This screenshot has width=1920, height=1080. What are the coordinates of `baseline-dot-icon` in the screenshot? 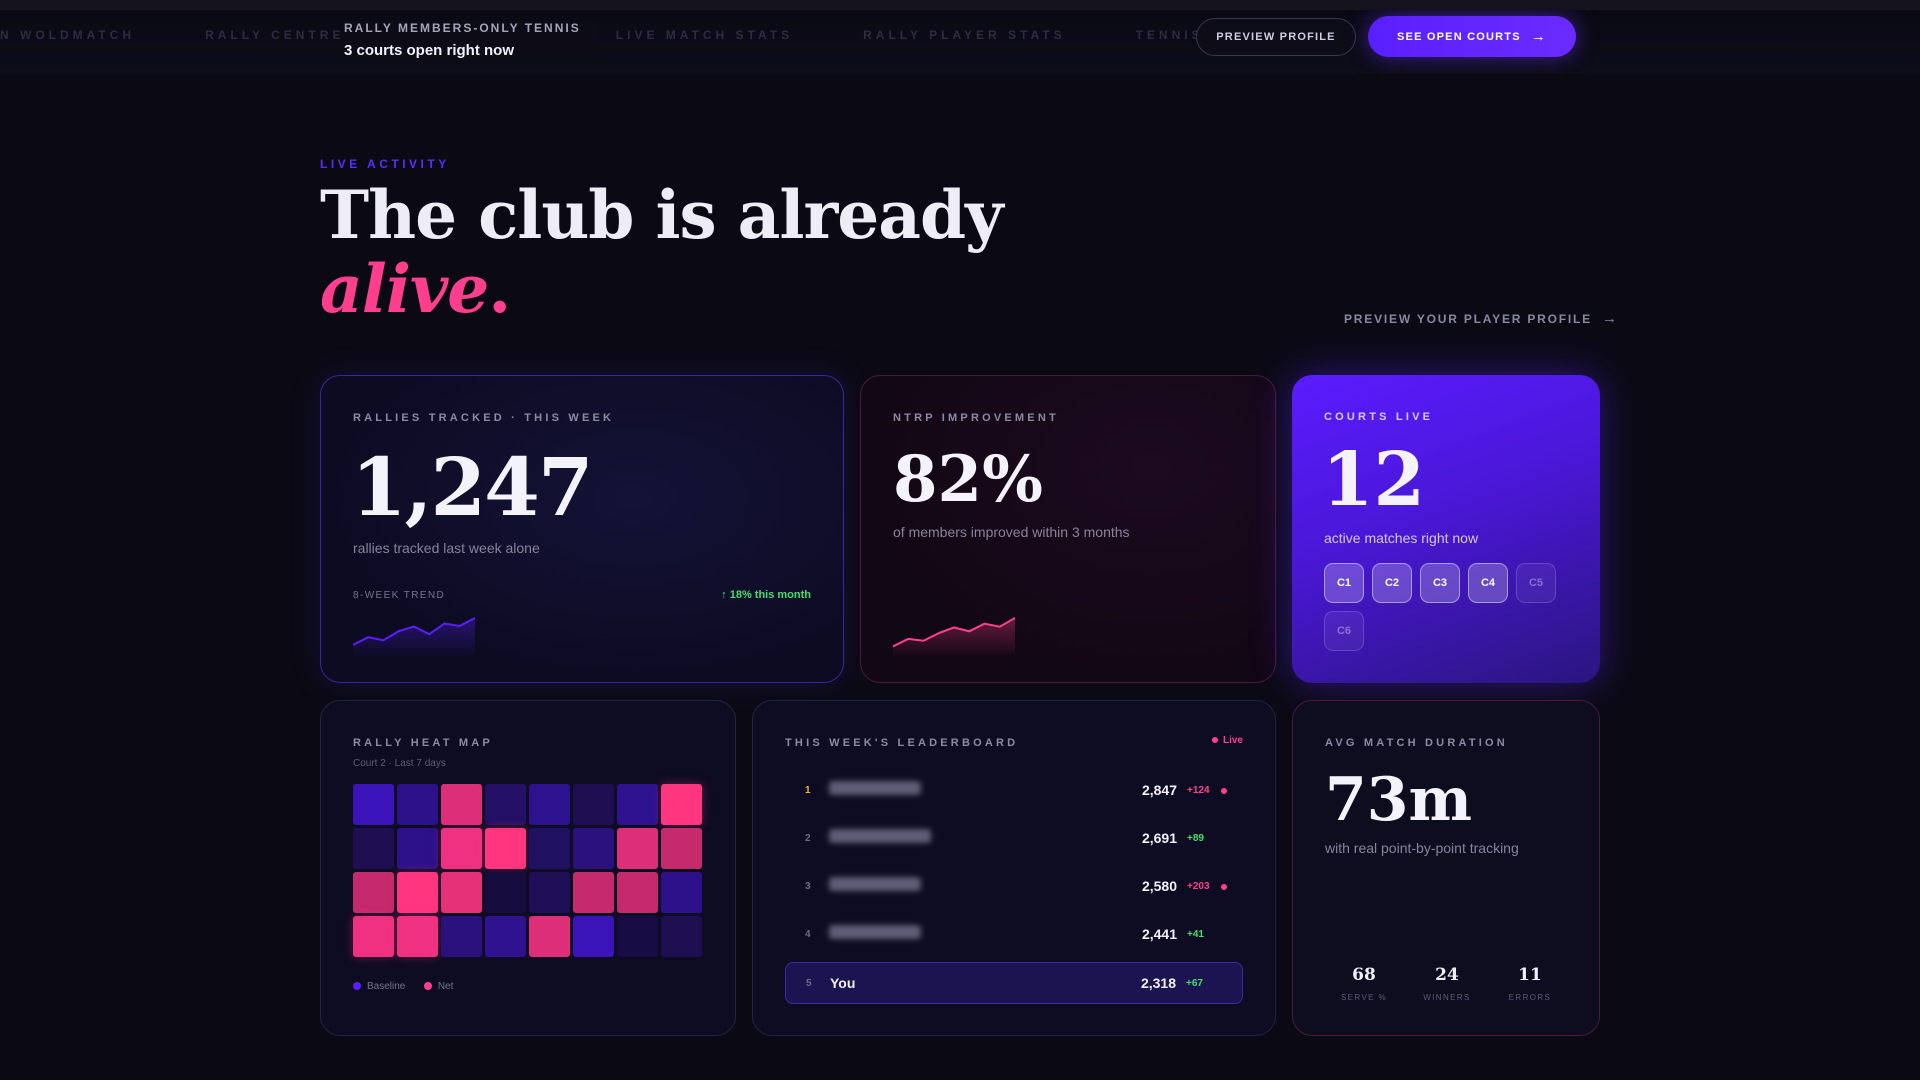 It's located at (357, 986).